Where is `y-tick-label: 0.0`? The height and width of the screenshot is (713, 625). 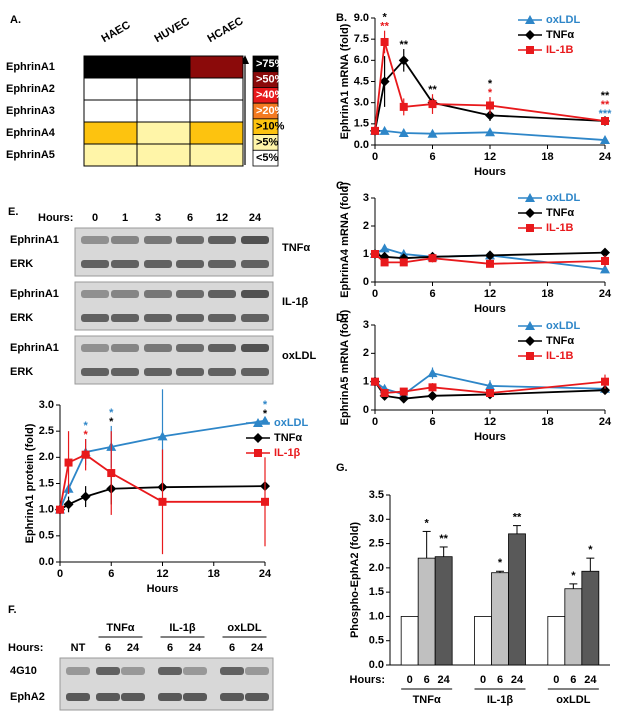 y-tick-label: 0.0 is located at coordinates (46, 562).